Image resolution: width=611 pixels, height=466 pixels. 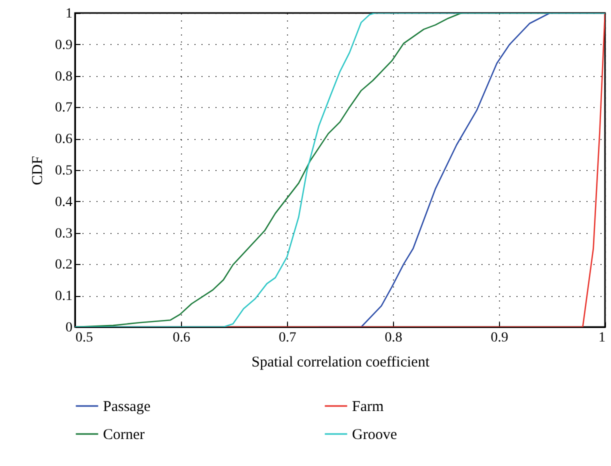 I want to click on y-tick-label: 0.1, so click(x=63, y=296).